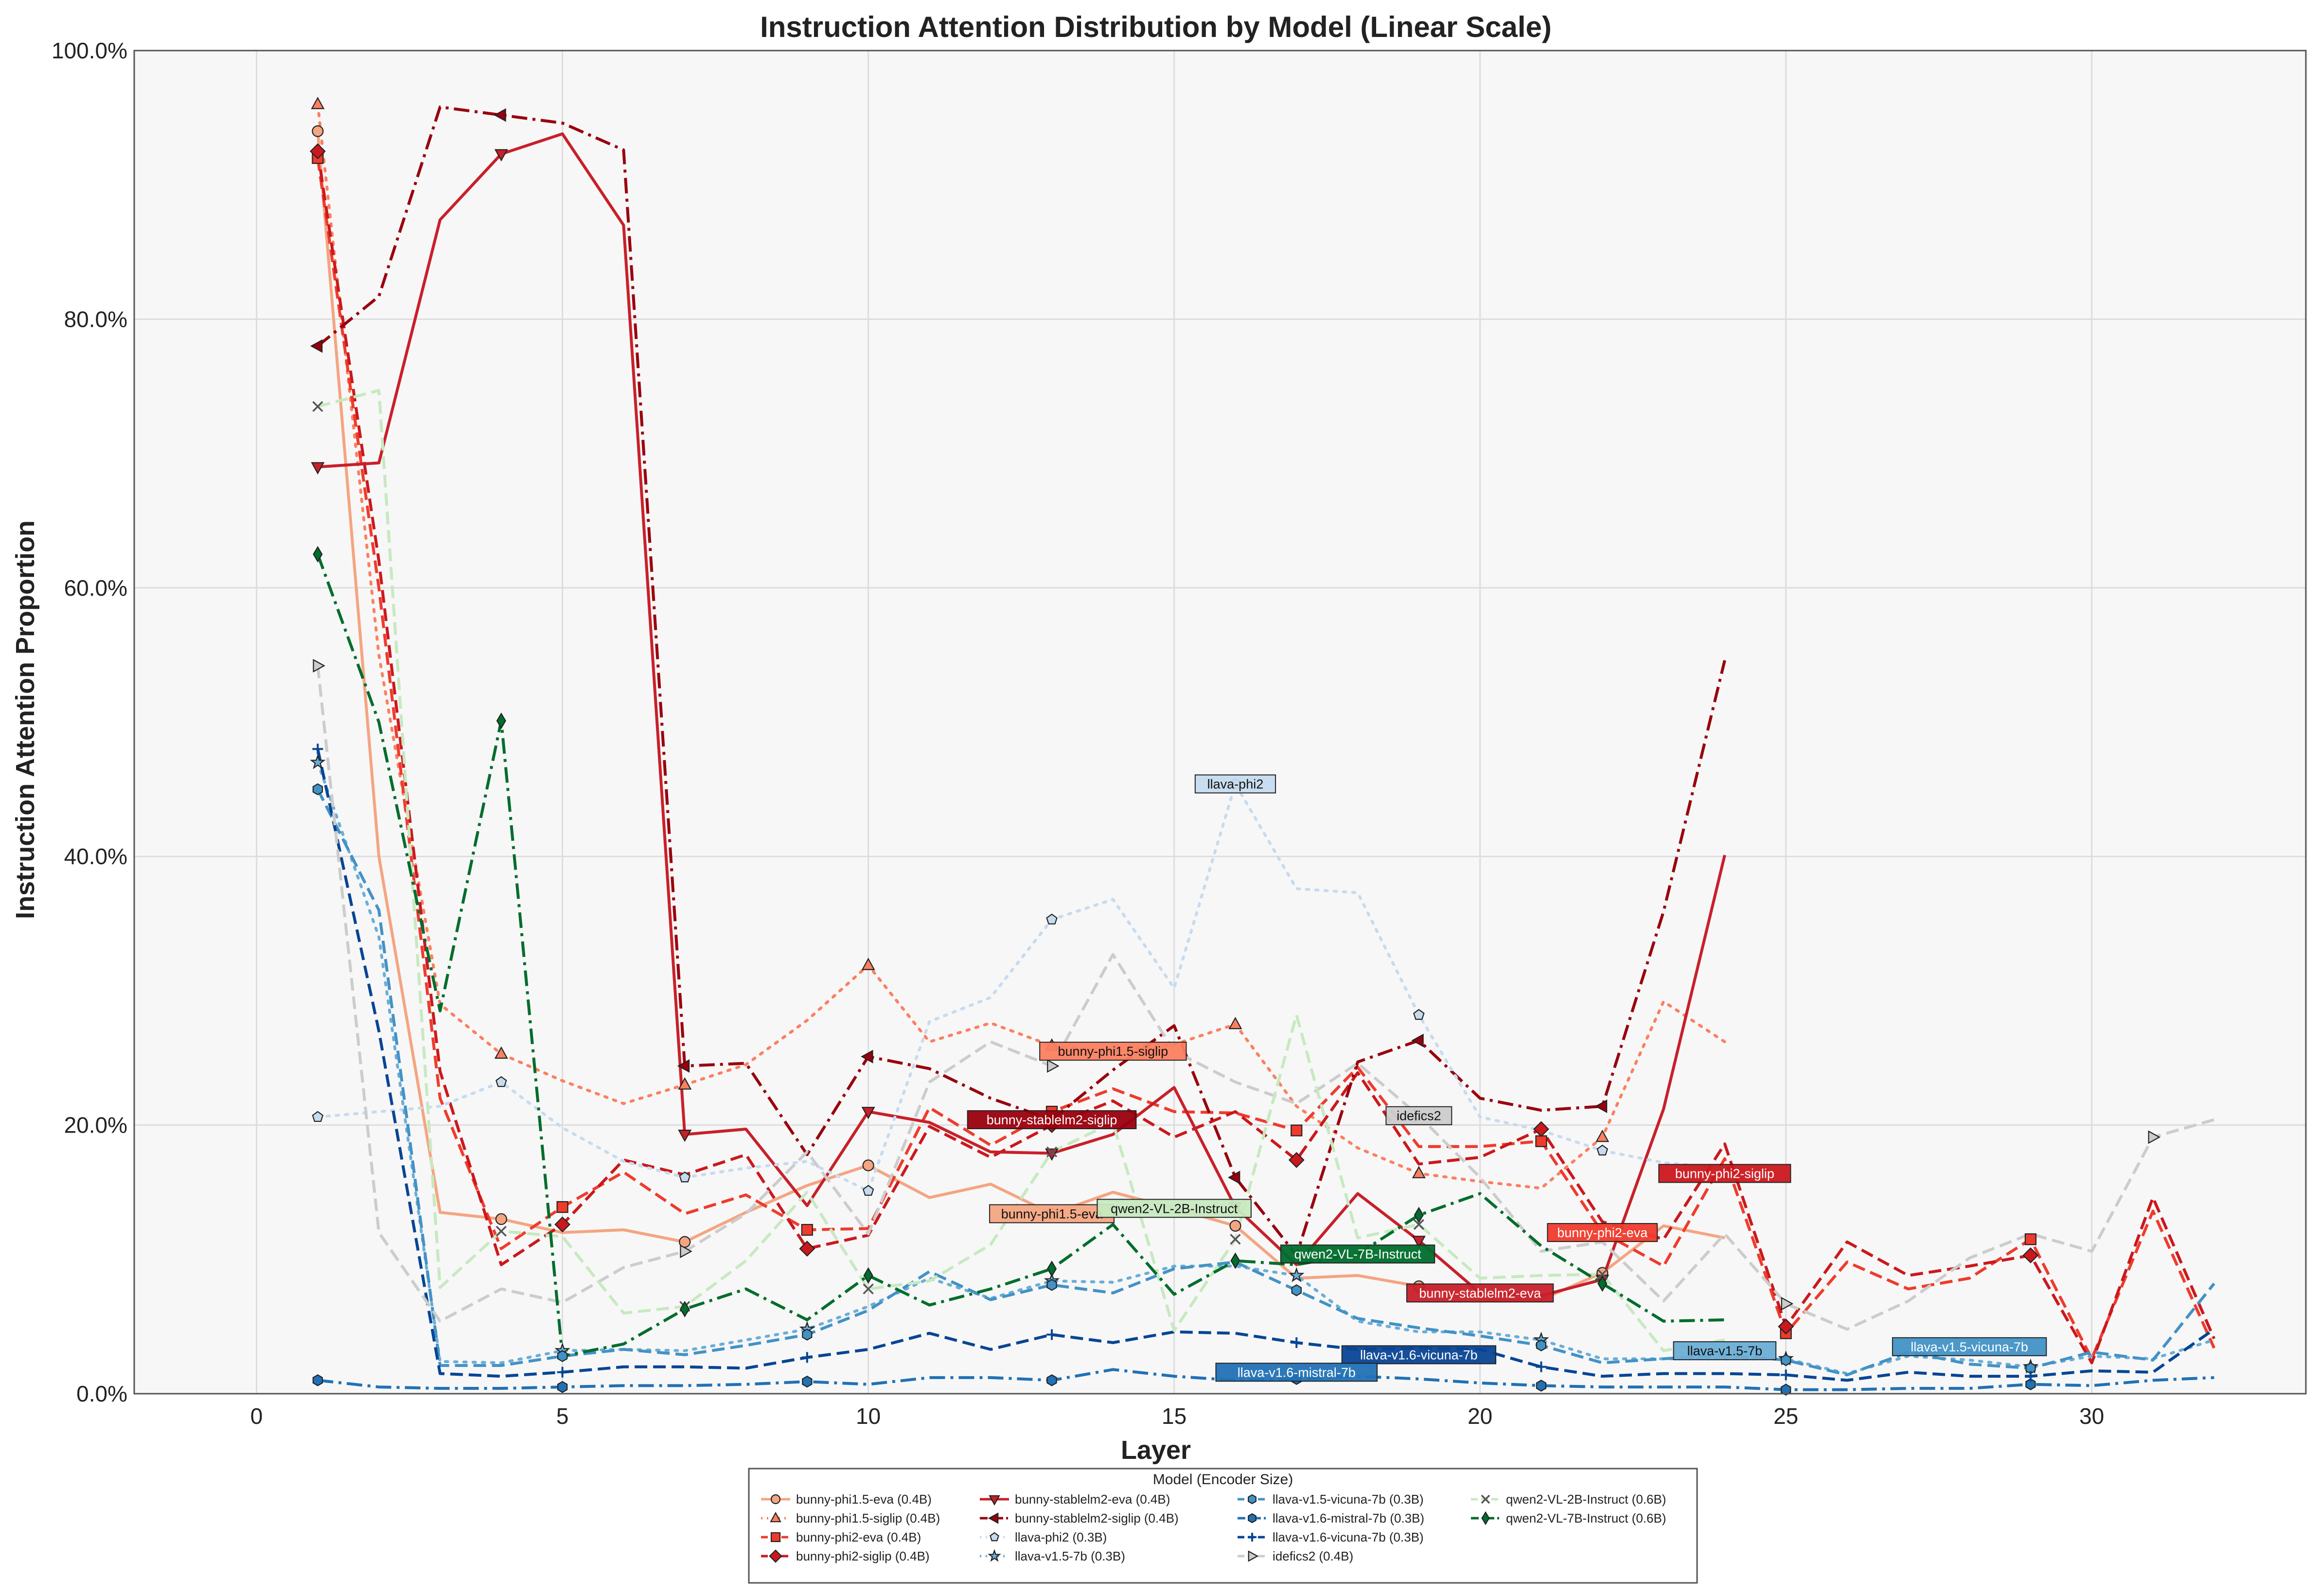 Image resolution: width=2319 pixels, height=1596 pixels. Describe the element at coordinates (1349, 1537) in the screenshot. I see `legend-label: llava-v1.6-vicuna-7b (0.3B)` at that location.